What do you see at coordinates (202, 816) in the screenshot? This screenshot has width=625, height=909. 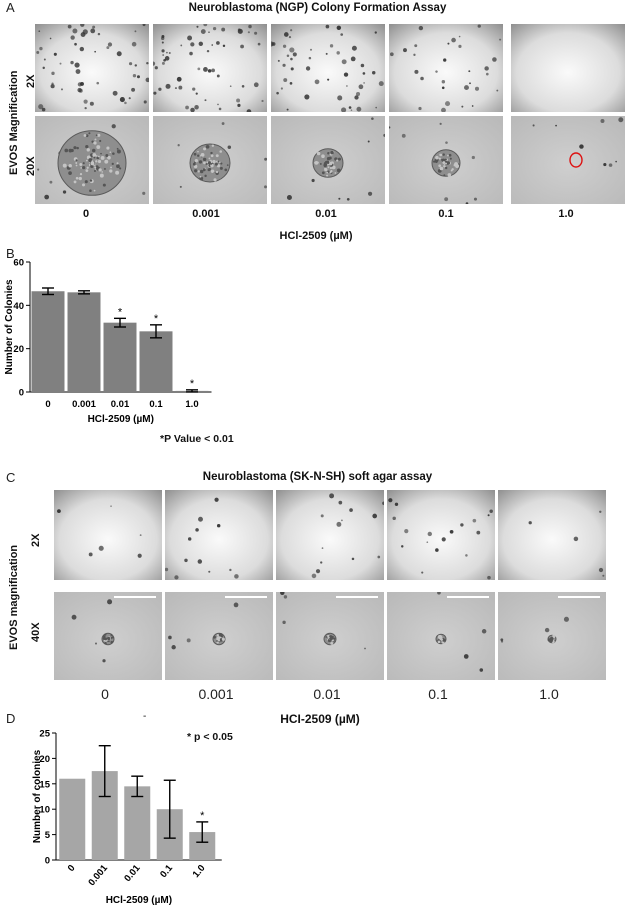 I see `chart-d-significance-star: *` at bounding box center [202, 816].